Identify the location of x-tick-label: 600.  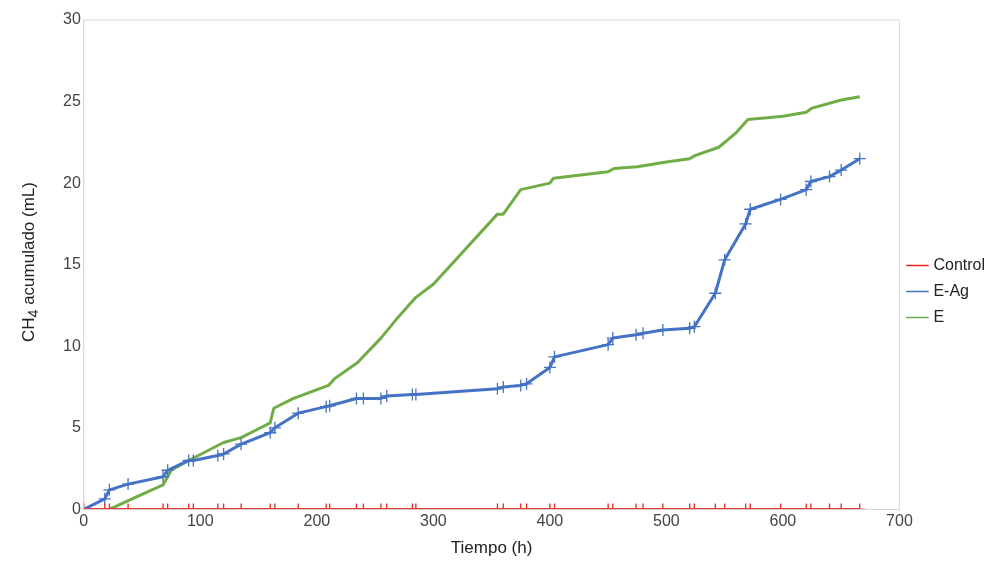
(783, 521).